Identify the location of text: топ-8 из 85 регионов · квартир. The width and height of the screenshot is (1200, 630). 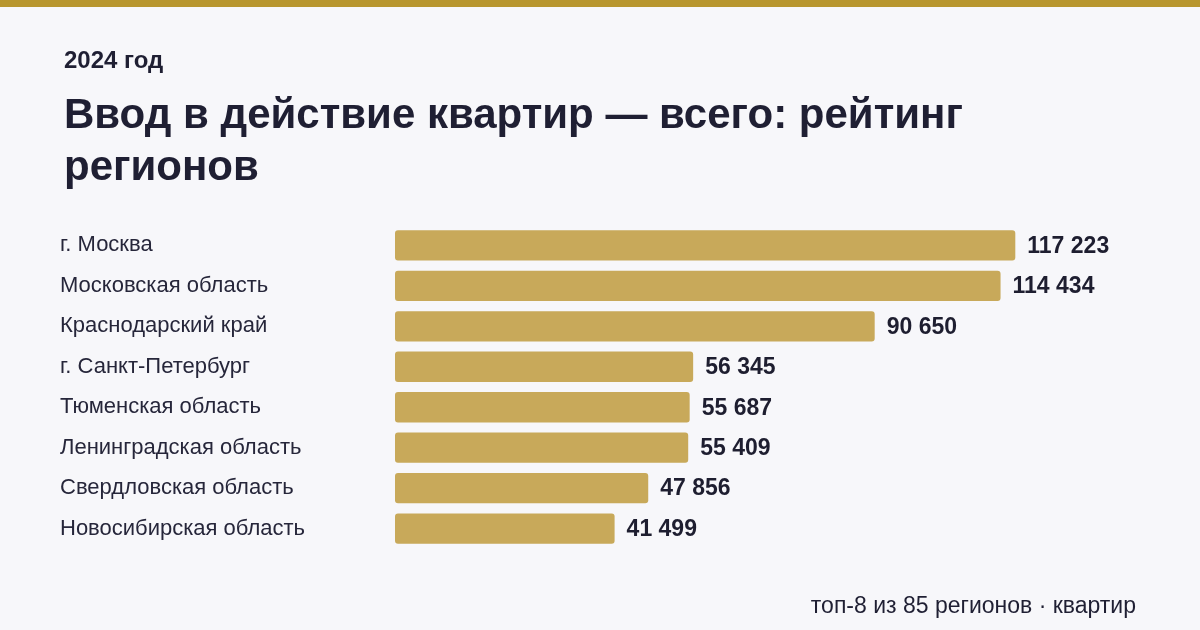
(973, 605).